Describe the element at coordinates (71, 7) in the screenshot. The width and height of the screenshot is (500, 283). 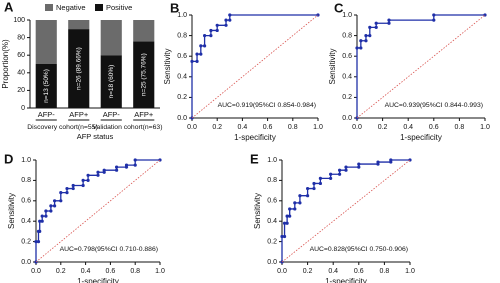
I see `legend-label: Negative` at that location.